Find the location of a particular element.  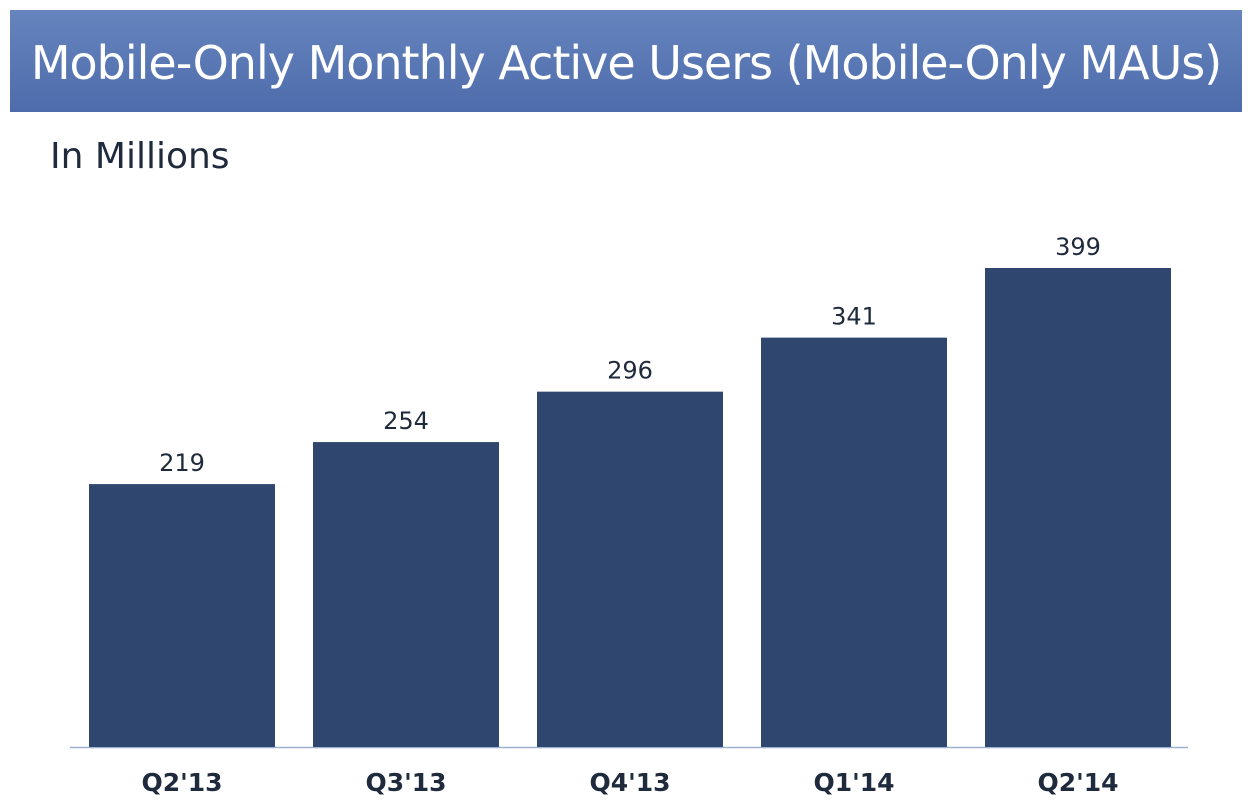

data-label: 254 is located at coordinates (406, 421).